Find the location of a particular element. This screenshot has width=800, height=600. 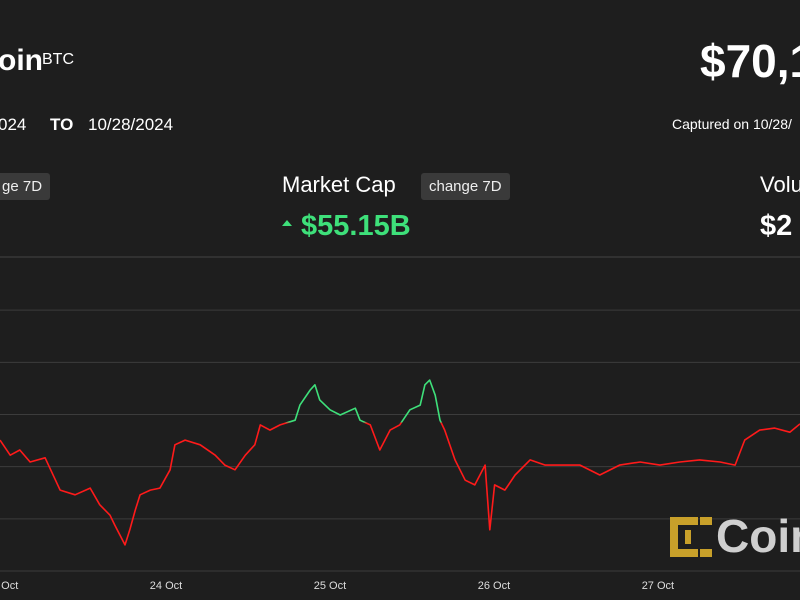

x-tick-label: 24 Oct is located at coordinates (166, 586).